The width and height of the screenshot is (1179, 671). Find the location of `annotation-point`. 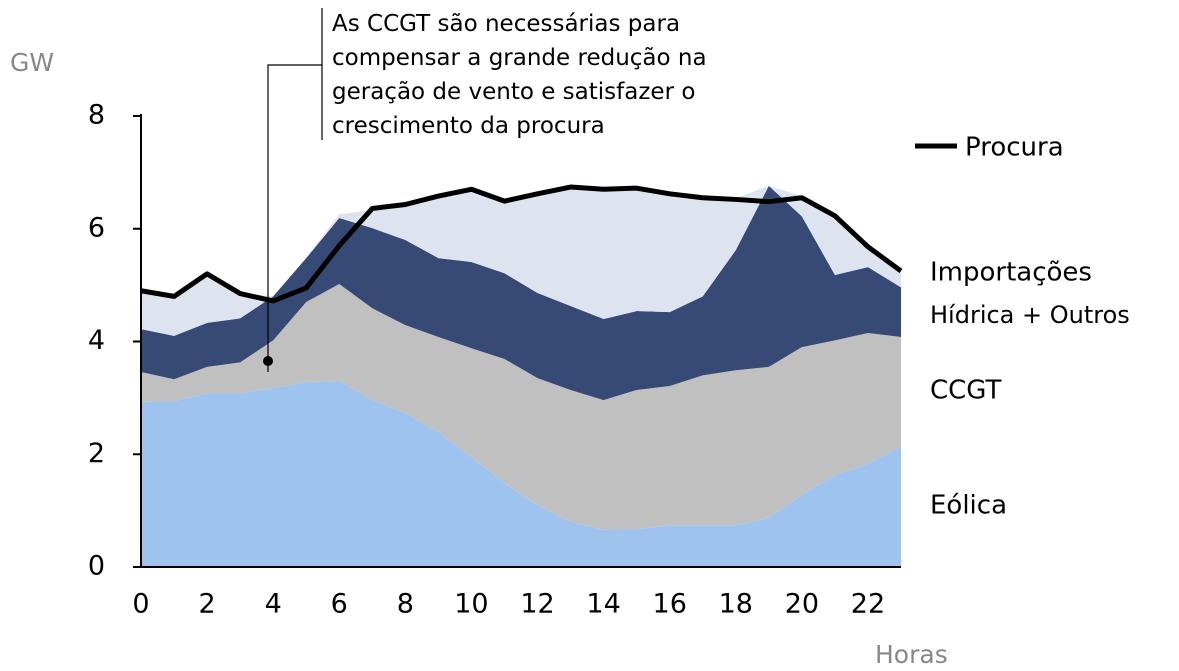

annotation-point is located at coordinates (268, 361).